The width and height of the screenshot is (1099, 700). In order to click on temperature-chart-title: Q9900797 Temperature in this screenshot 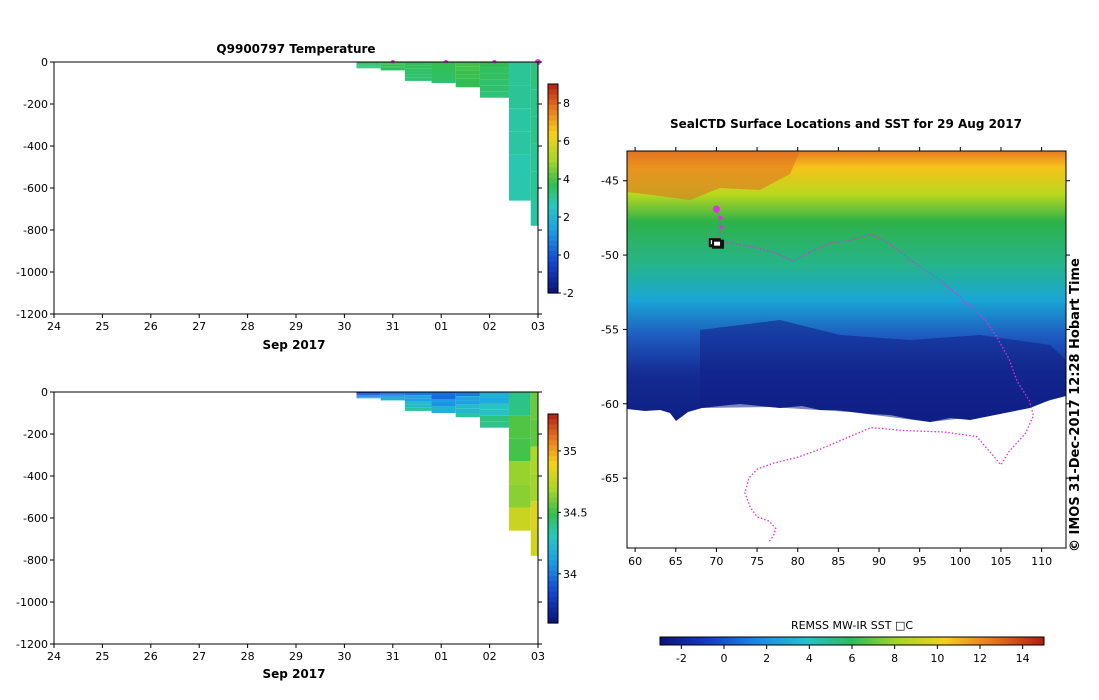, I will do `click(296, 49)`.